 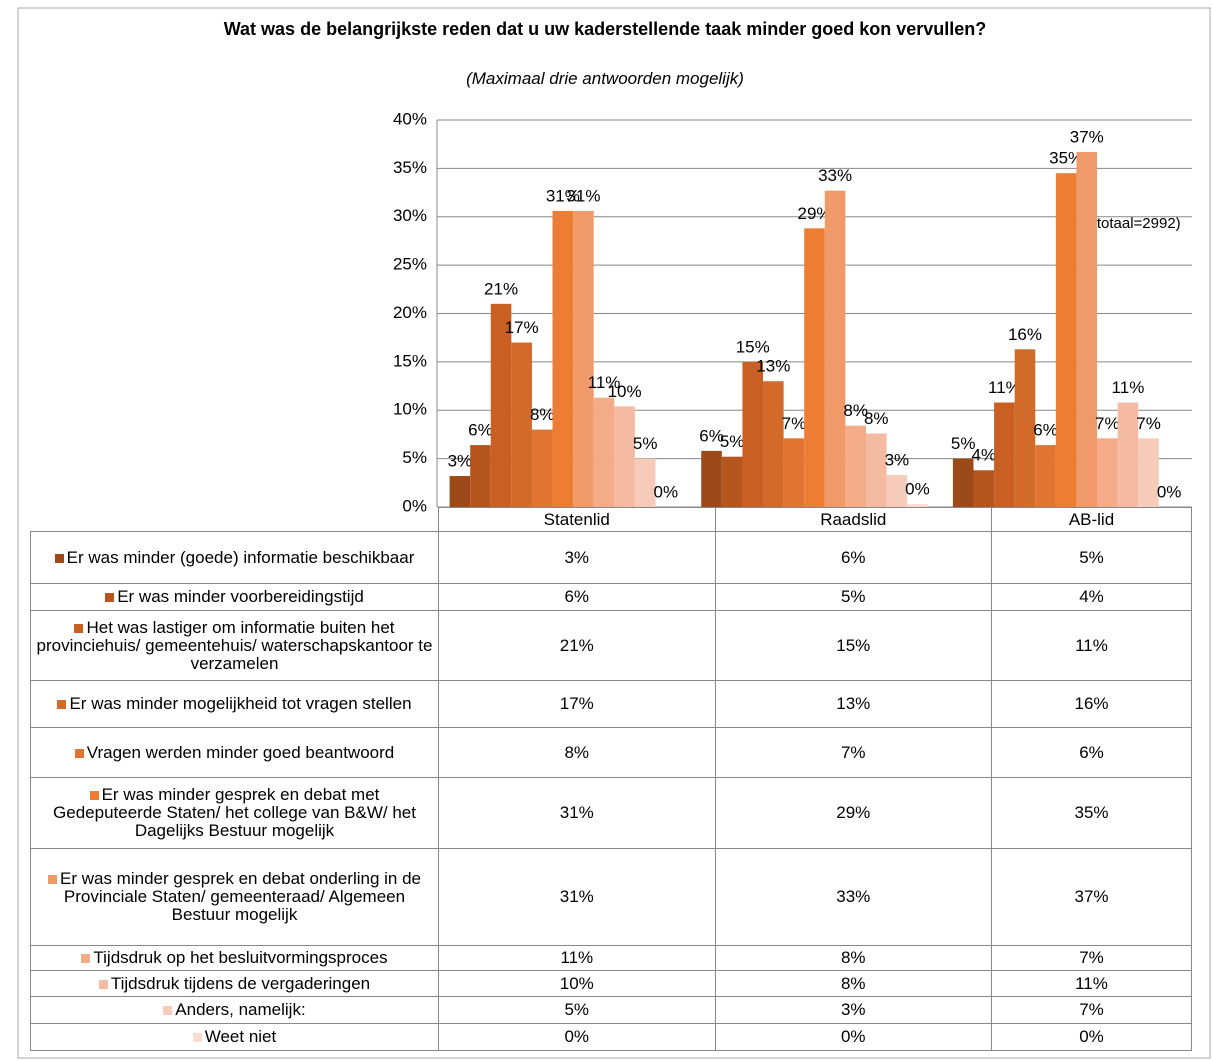 I want to click on y-tick-label: 25%, so click(x=410, y=264).